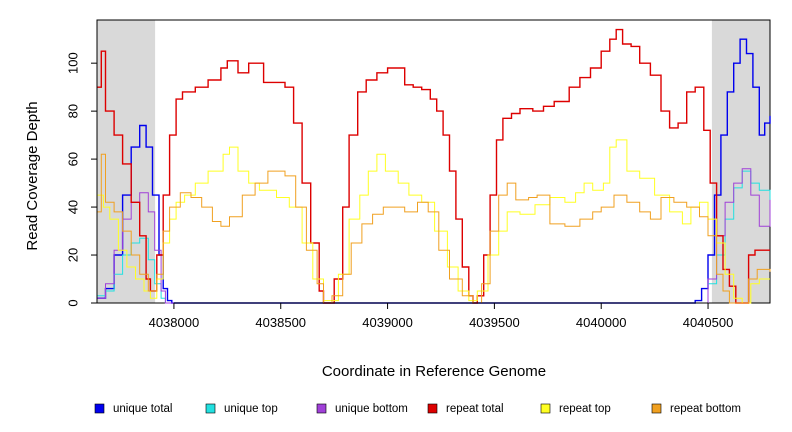  I want to click on y-tick-label: 40, so click(73, 207).